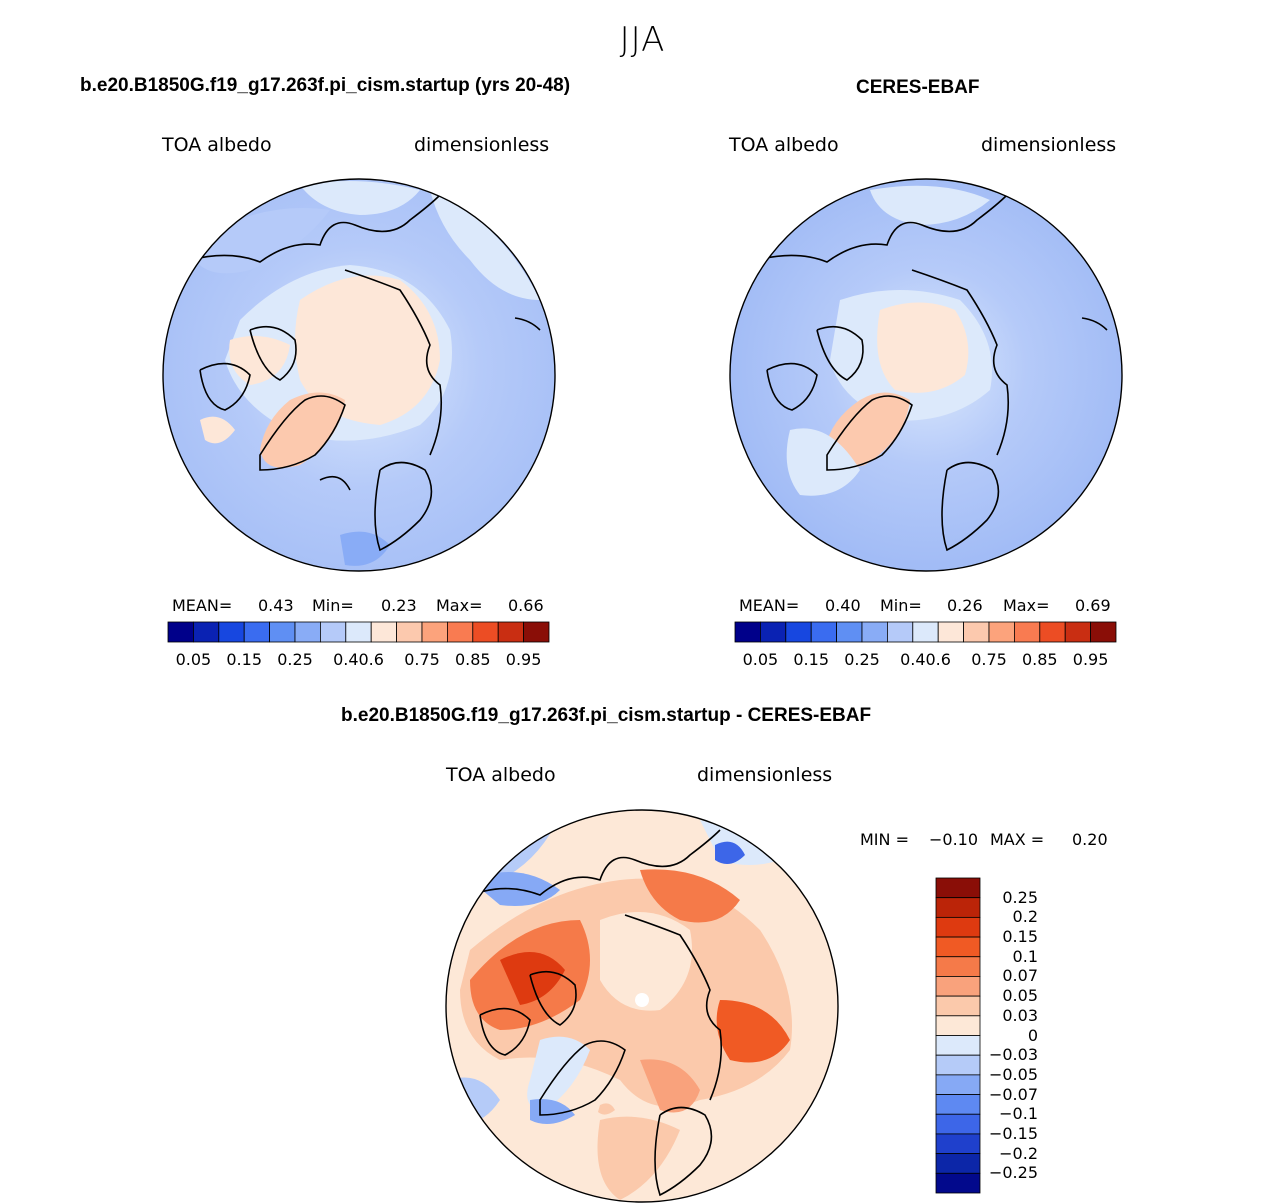 Image resolution: width=1285 pixels, height=1204 pixels. I want to click on diff-colorbar-tick-10: −0.07, so click(1013, 1094).